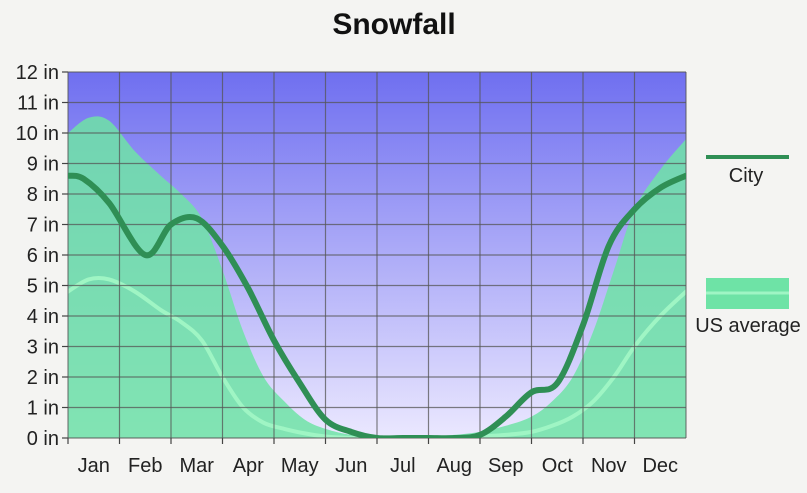 This screenshot has width=807, height=493. What do you see at coordinates (37, 134) in the screenshot?
I see `y-tick-label: 10 in` at bounding box center [37, 134].